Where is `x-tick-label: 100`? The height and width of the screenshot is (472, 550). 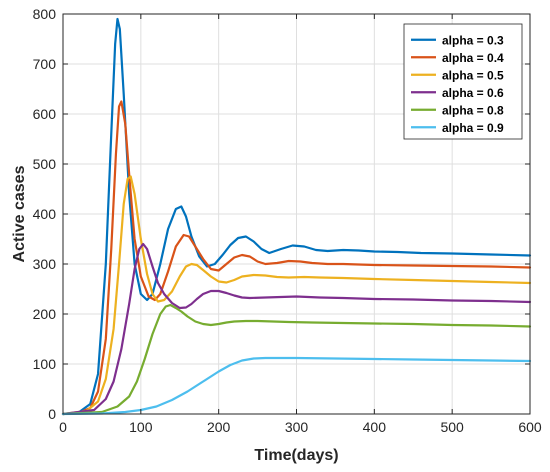
x-tick-label: 100 is located at coordinates (141, 427).